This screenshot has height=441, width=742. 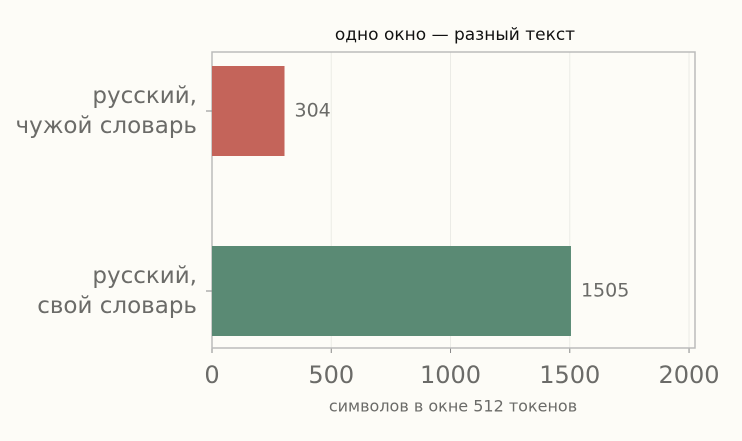 What do you see at coordinates (569, 375) in the screenshot?
I see `x-tick-label: 1500` at bounding box center [569, 375].